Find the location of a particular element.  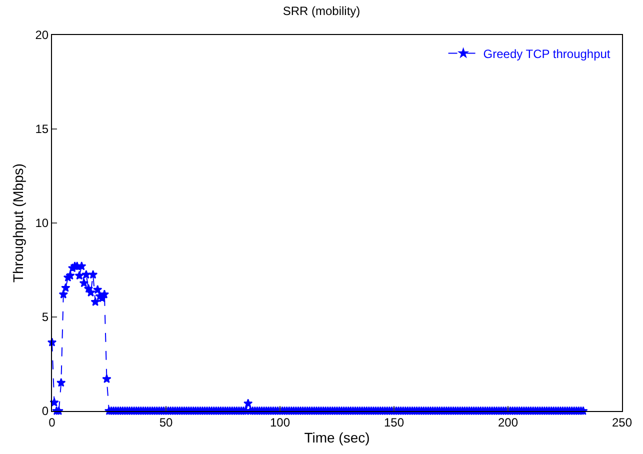

y-tick-label: 10 is located at coordinates (42, 223).